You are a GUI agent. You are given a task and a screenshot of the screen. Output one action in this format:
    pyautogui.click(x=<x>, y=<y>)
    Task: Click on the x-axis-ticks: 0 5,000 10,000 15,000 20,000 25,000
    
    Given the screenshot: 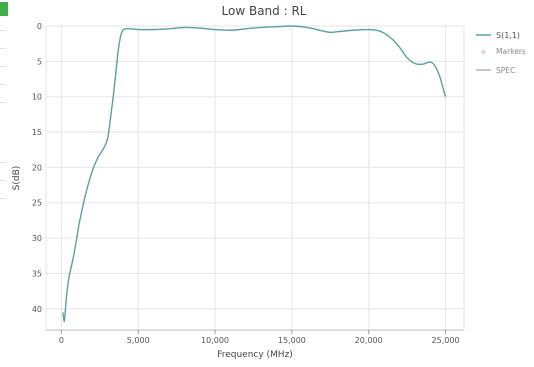 What is the action you would take?
    pyautogui.click(x=259, y=337)
    